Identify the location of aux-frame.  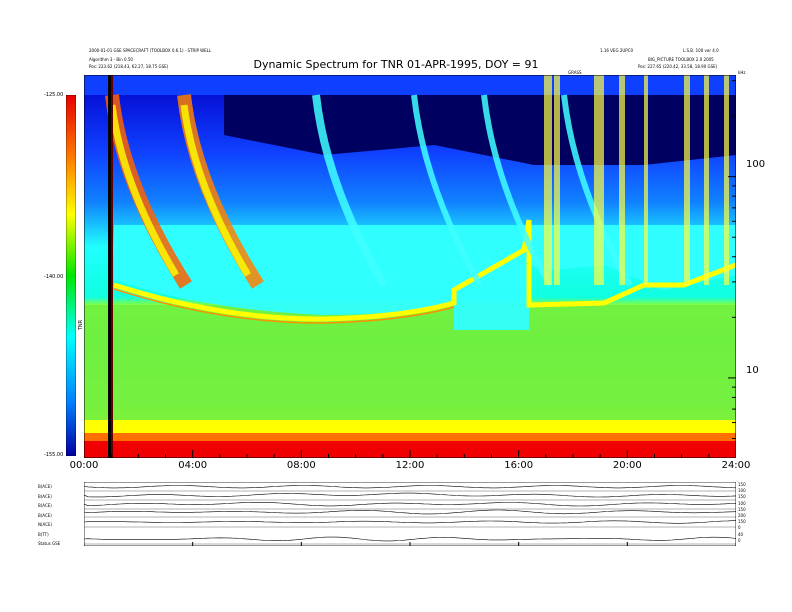
(410, 514).